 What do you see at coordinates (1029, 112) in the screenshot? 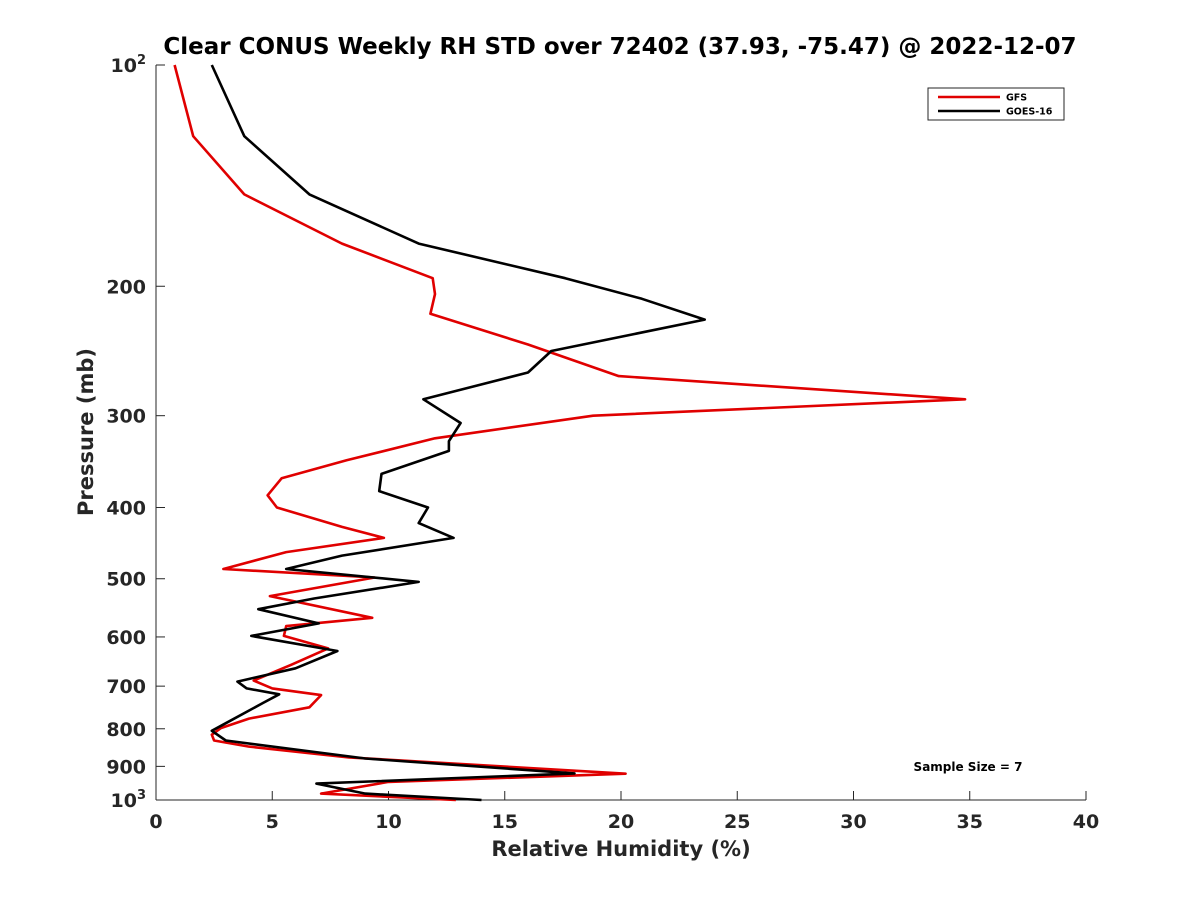
I see `legend-label-goes16: GOES-16` at bounding box center [1029, 112].